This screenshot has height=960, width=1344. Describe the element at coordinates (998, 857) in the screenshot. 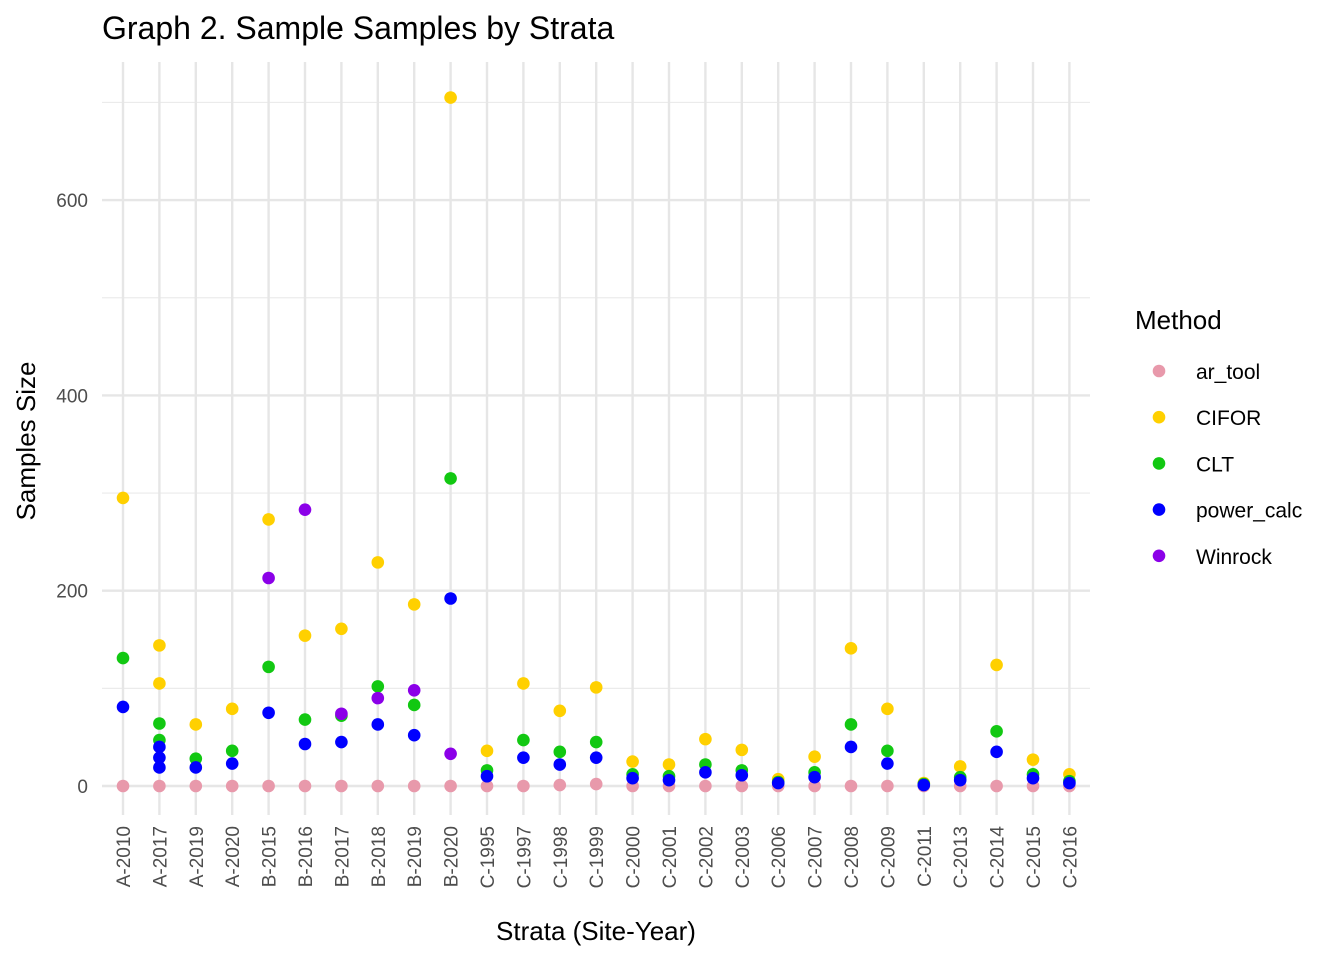

I see `x-tick-label: C-2014` at that location.